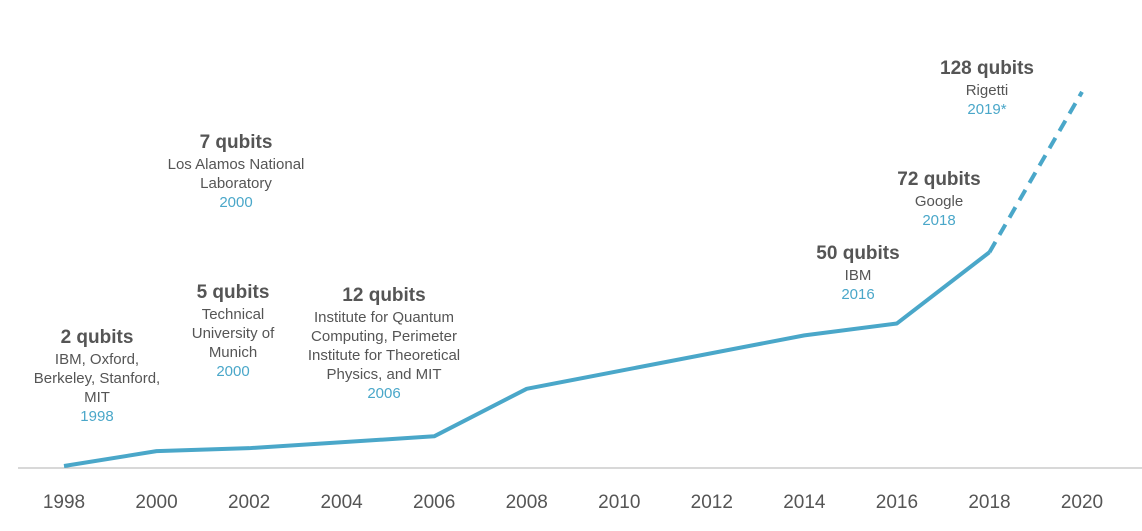 This screenshot has width=1142, height=531. I want to click on x-tick-label: 2012, so click(712, 502).